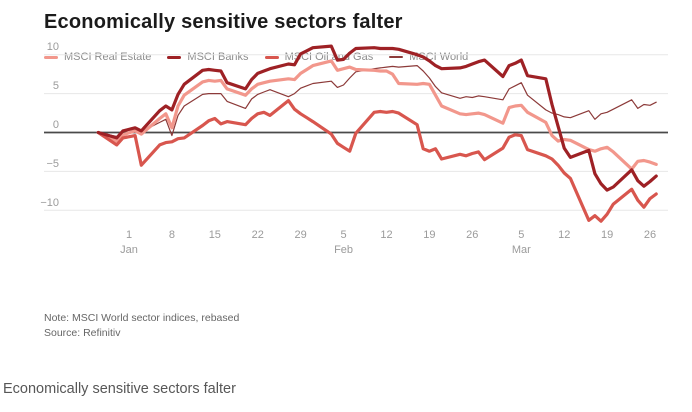 This screenshot has width=692, height=412. I want to click on chart-title: Economically sensitive sectors falter, so click(223, 22).